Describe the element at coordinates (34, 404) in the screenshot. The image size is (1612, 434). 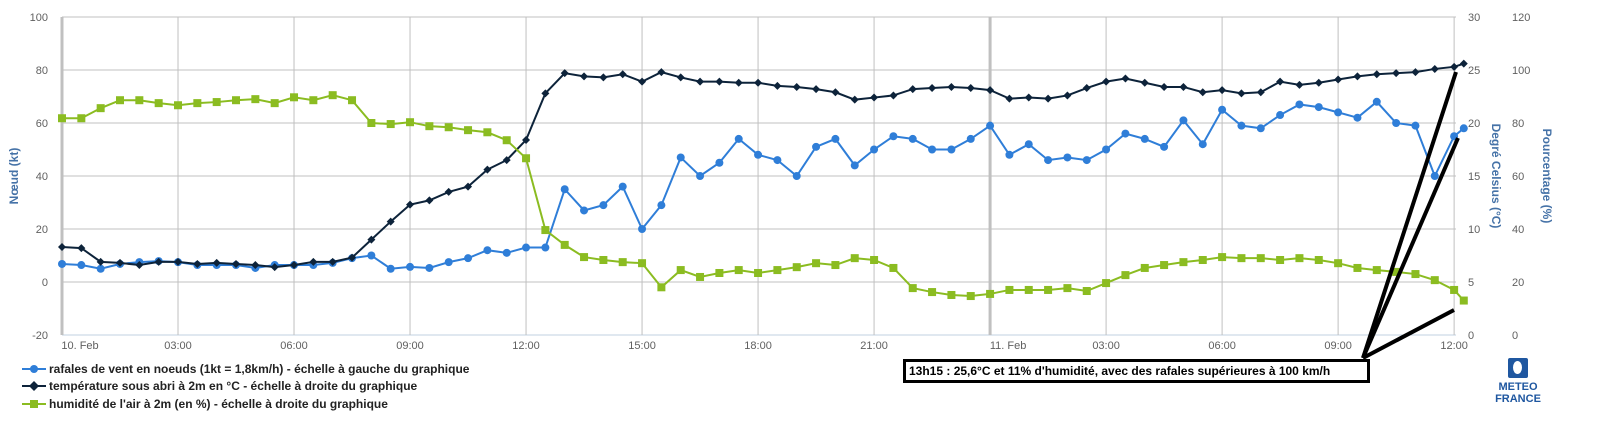
I see `square-marker-icon` at that location.